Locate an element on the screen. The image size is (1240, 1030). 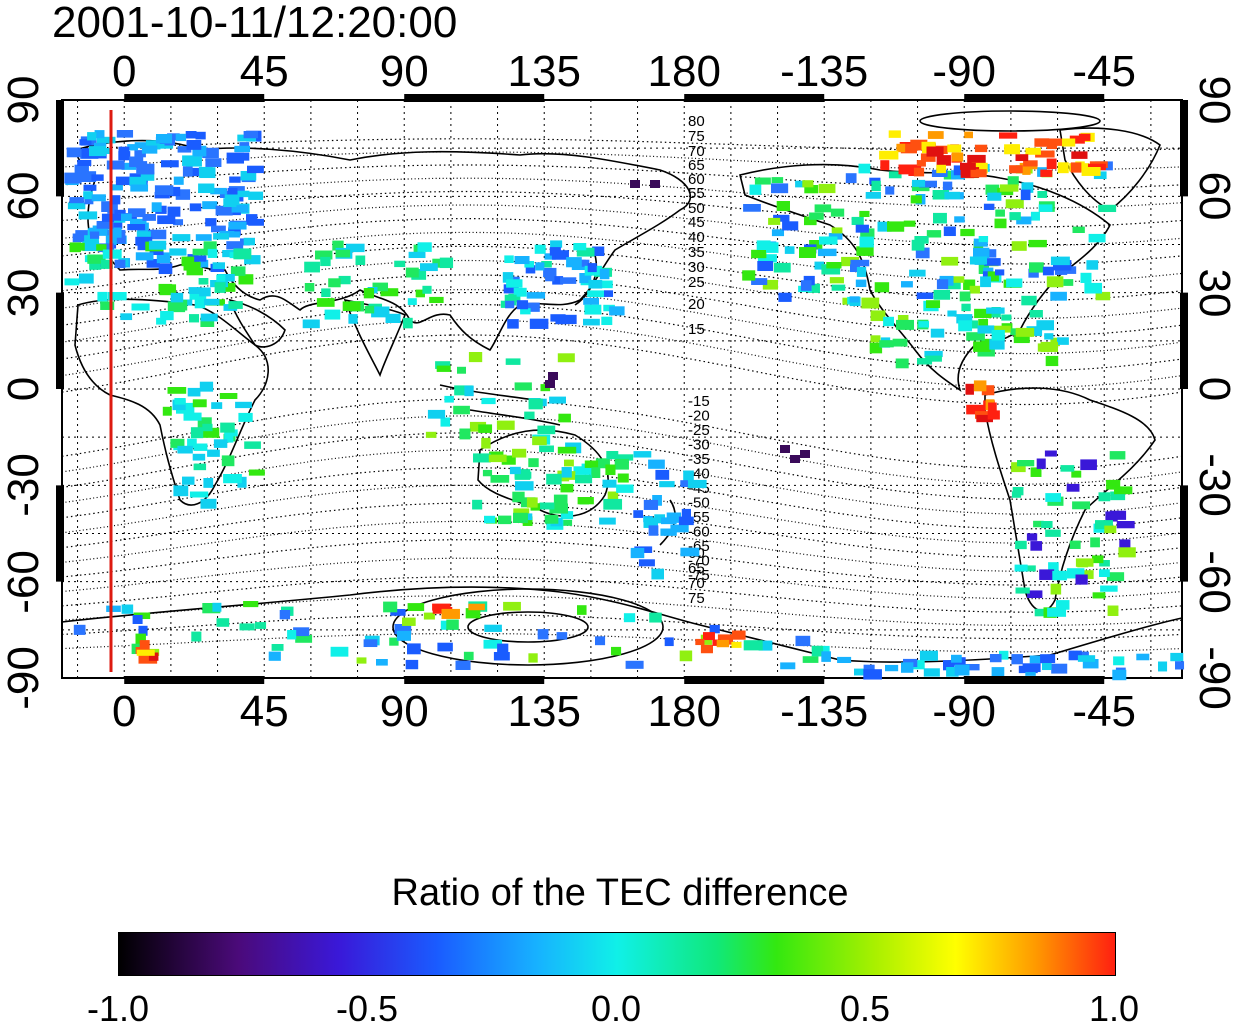
contour-label: 75 is located at coordinates (696, 136).